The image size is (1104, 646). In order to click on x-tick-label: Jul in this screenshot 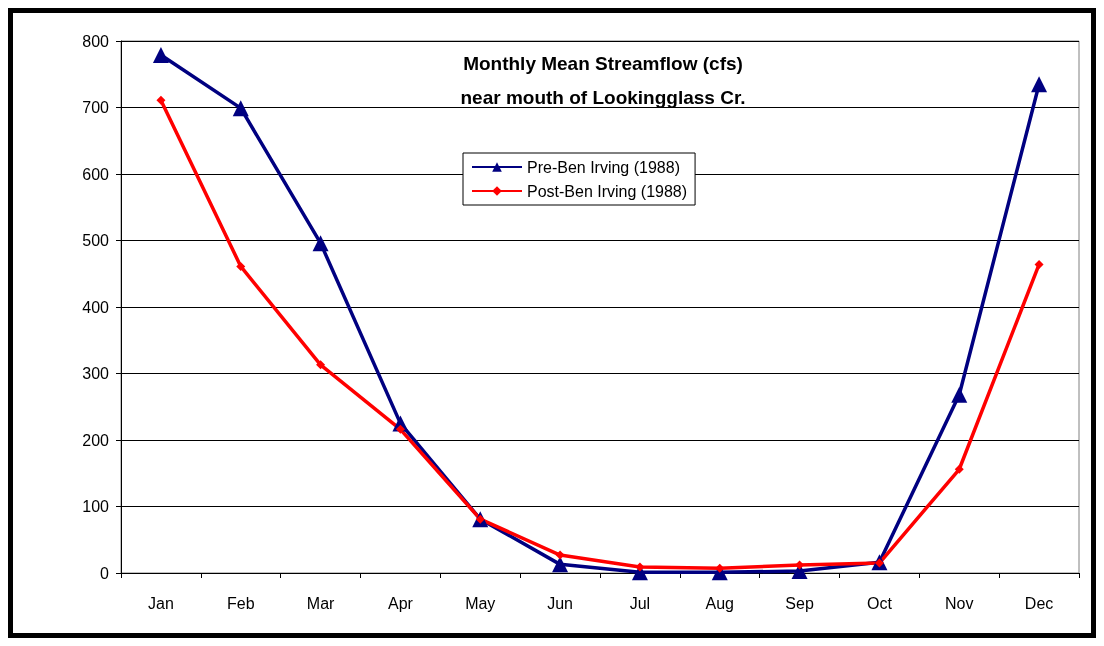, I will do `click(640, 603)`.